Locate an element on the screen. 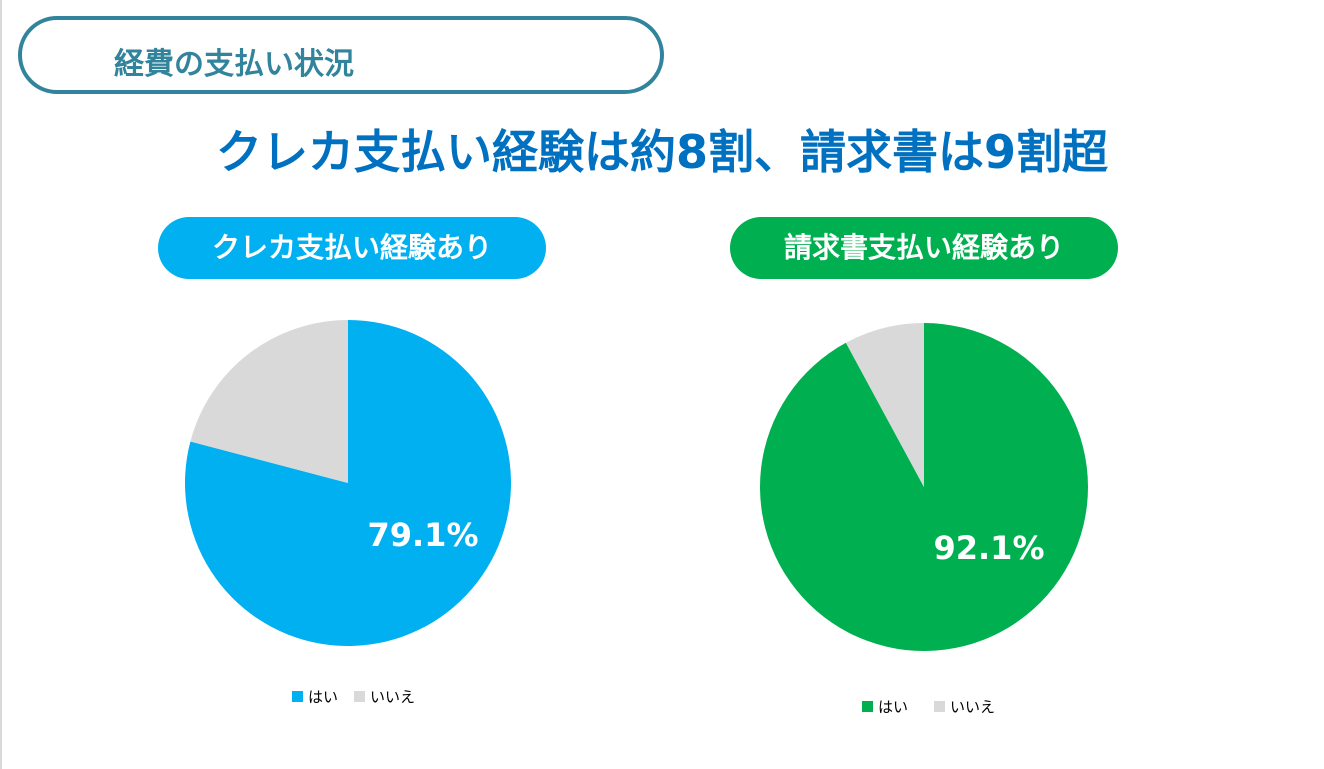  invoice-pie-chart: 92.1% is located at coordinates (923, 487).